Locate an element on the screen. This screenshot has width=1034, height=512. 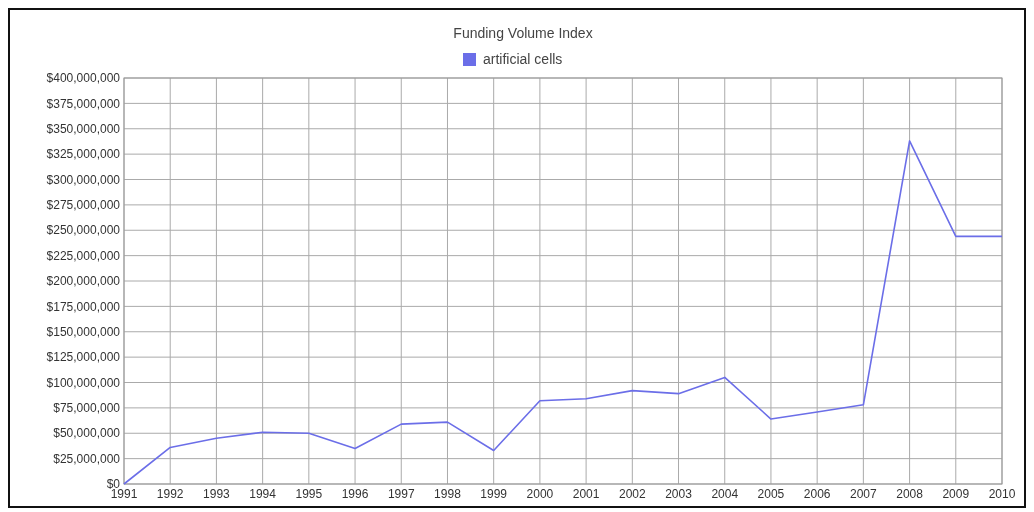
x-tick-label: 2006 is located at coordinates (817, 494).